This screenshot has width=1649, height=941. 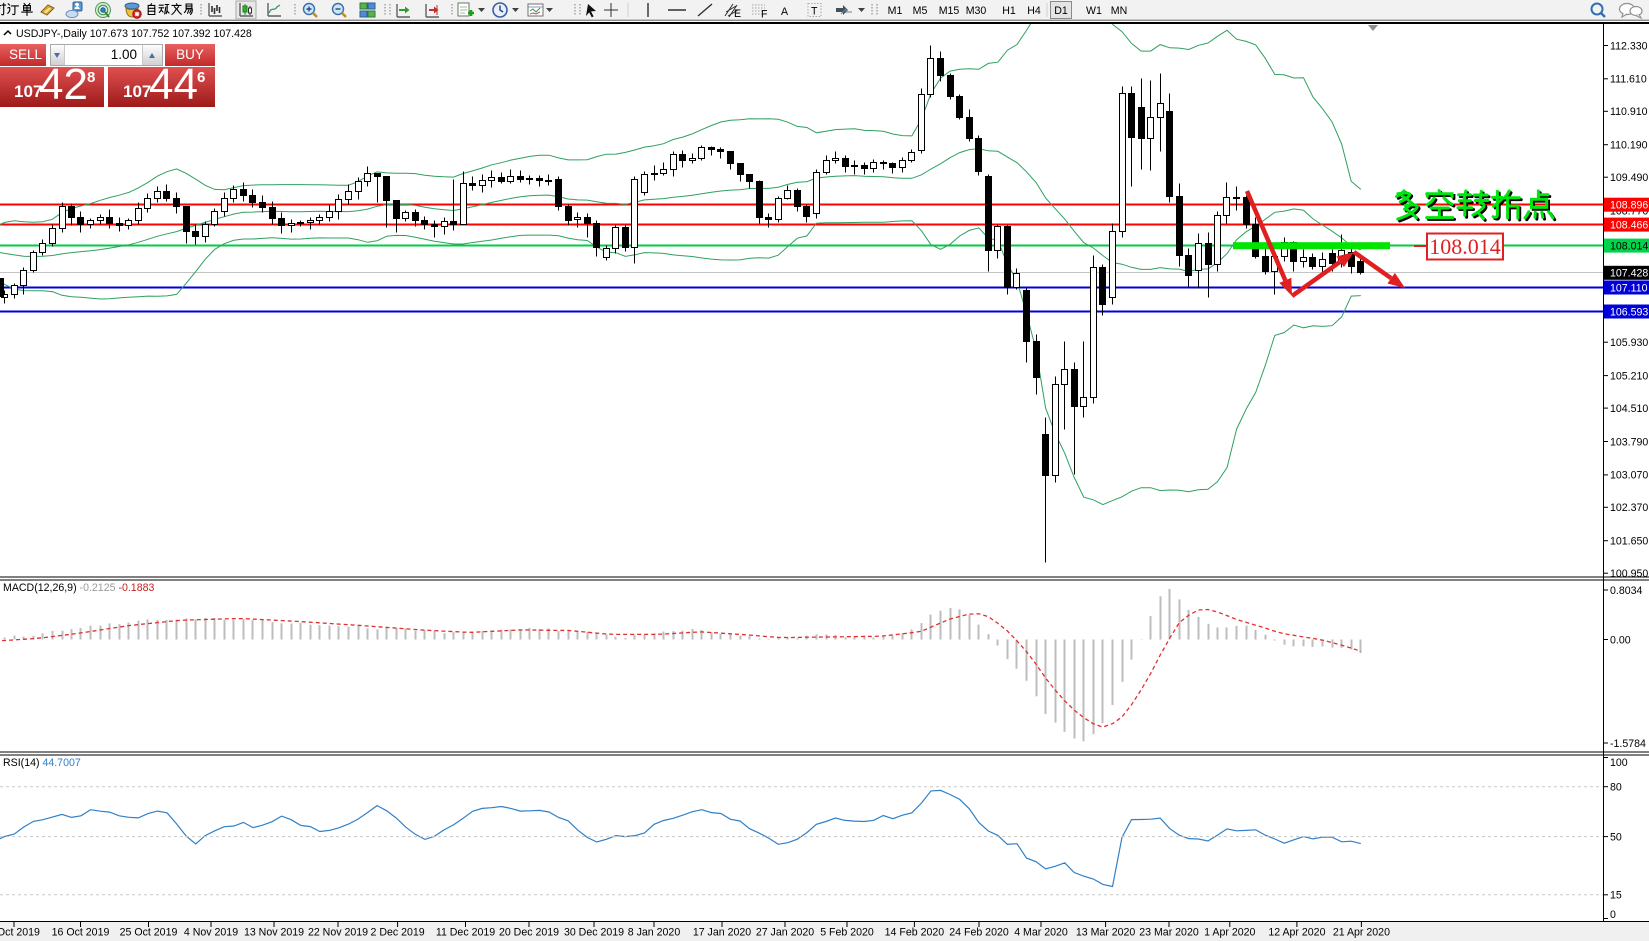 What do you see at coordinates (1094, 11) in the screenshot?
I see `svg-text: W1` at bounding box center [1094, 11].